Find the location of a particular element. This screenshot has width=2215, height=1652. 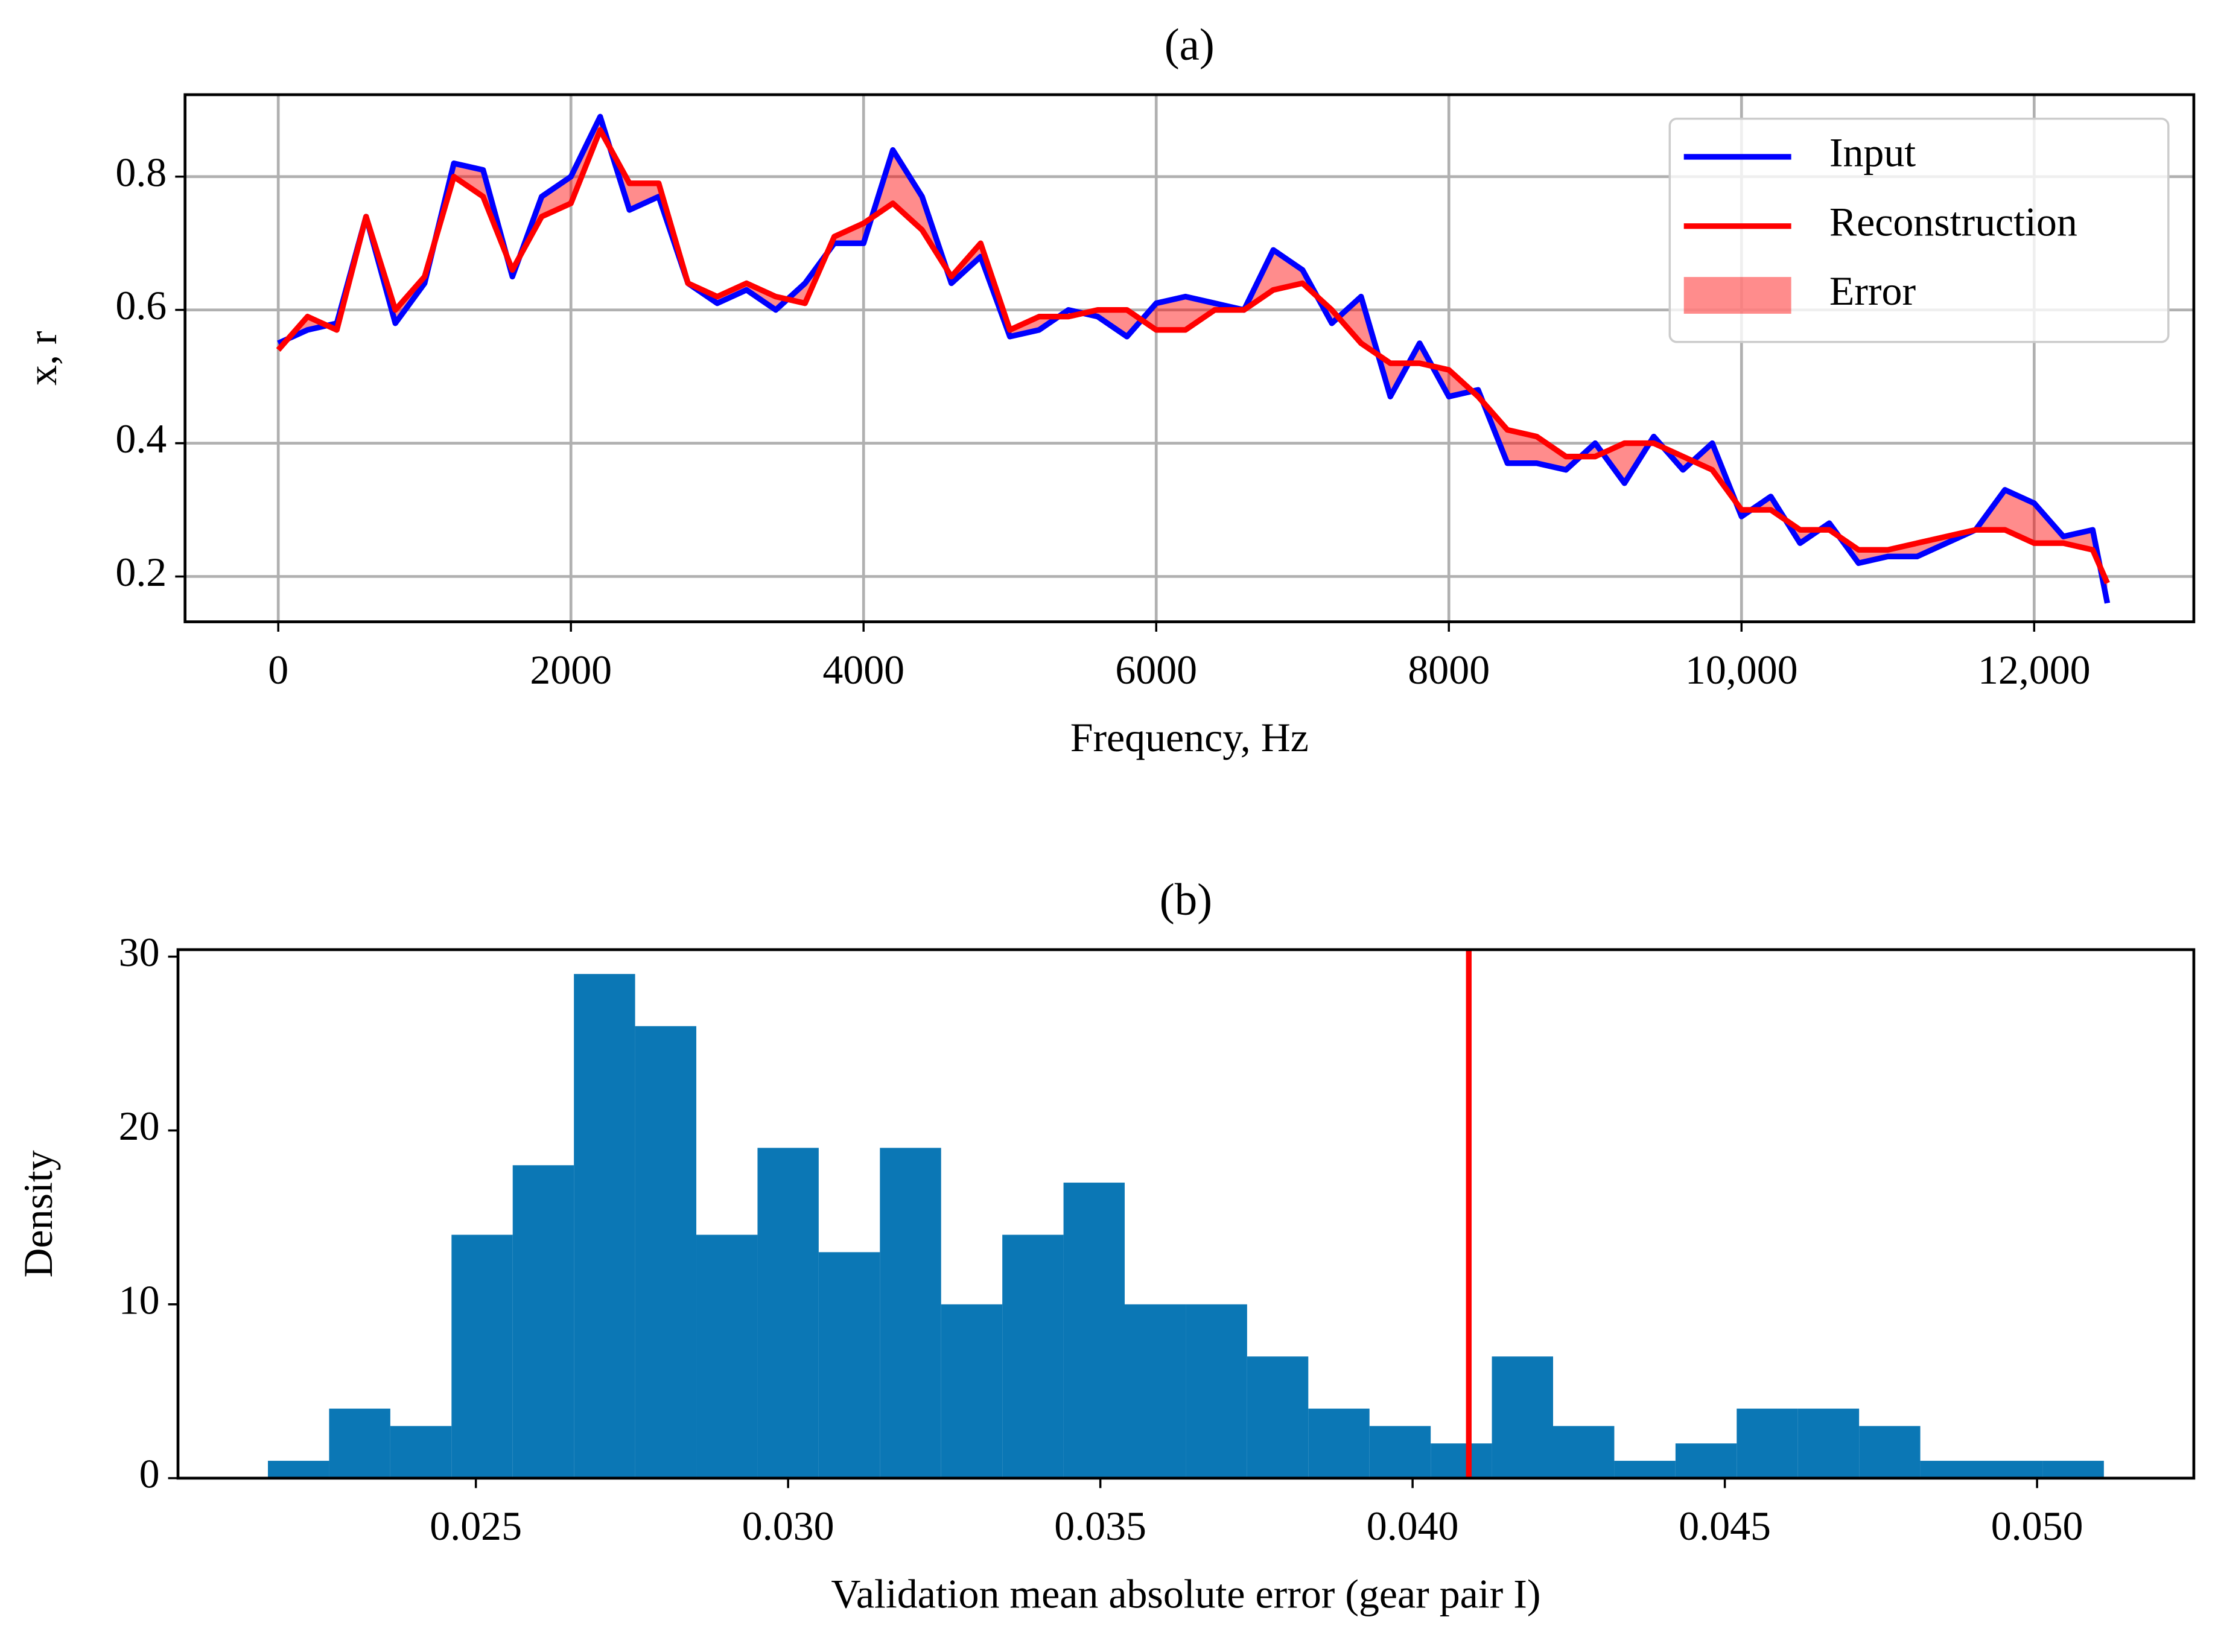

y-tick-label: 0.6 is located at coordinates (141, 305).